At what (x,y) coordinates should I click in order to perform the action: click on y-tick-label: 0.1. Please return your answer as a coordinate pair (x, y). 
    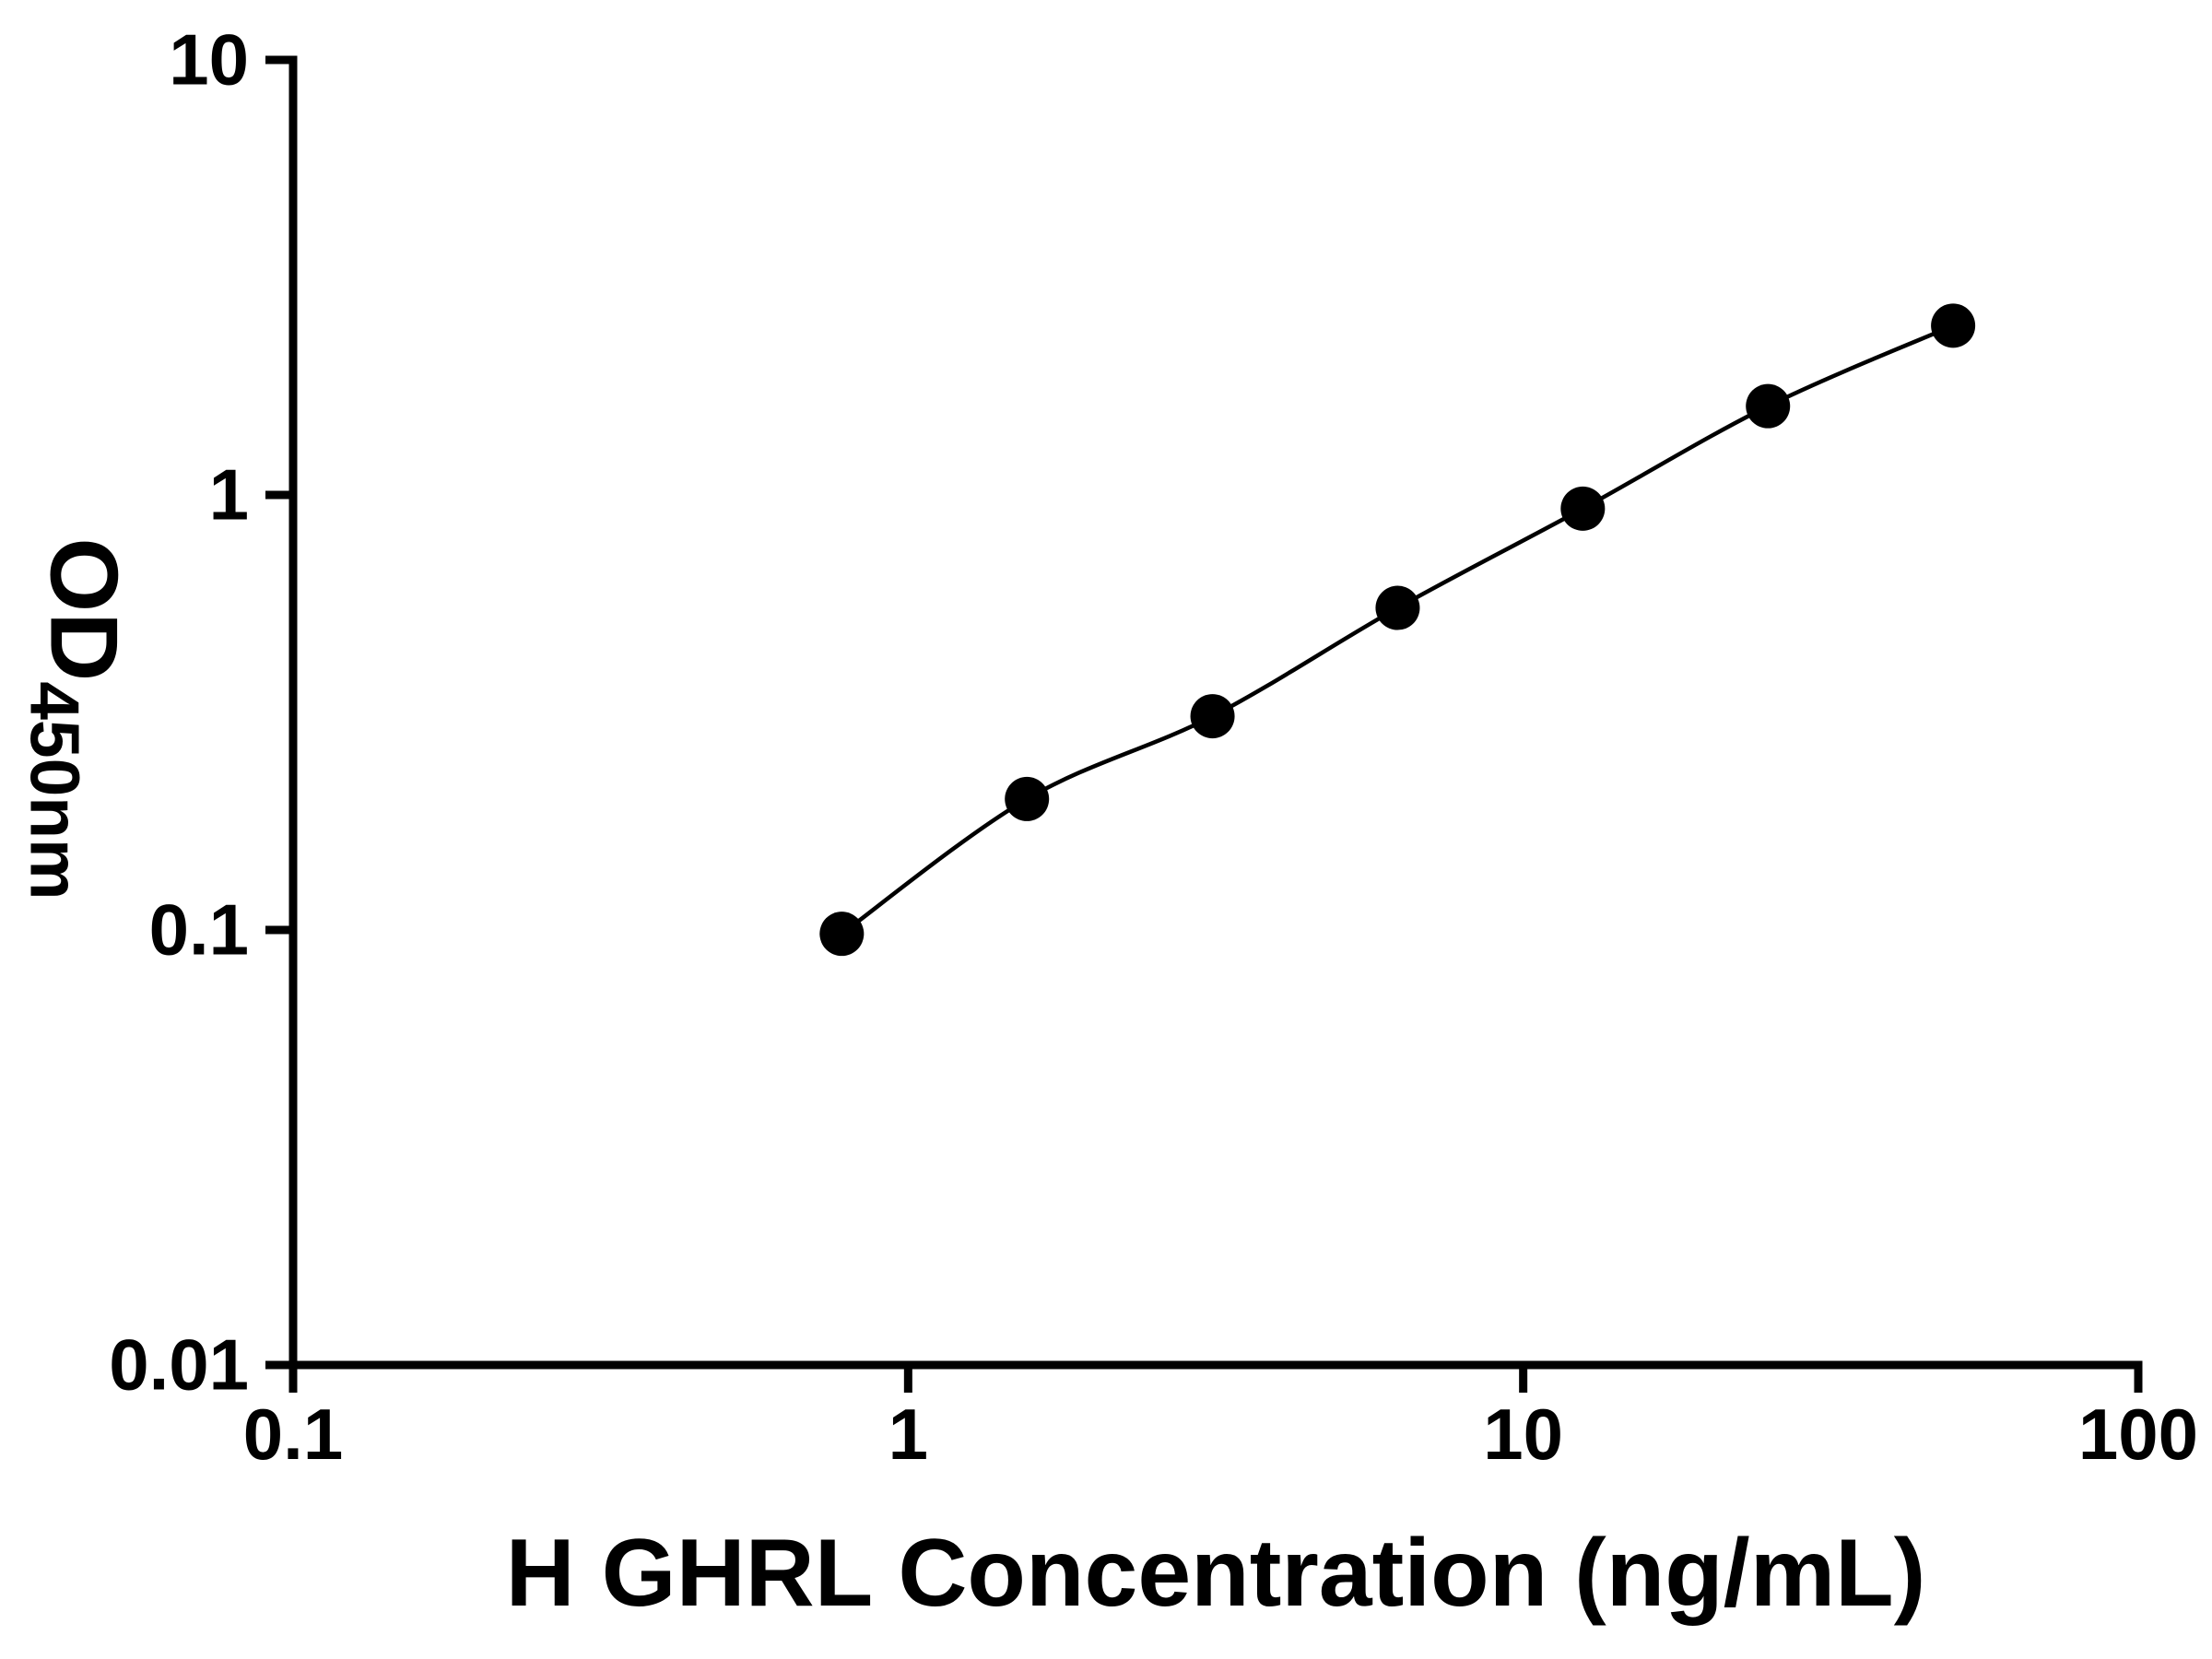
    Looking at the image, I should click on (199, 930).